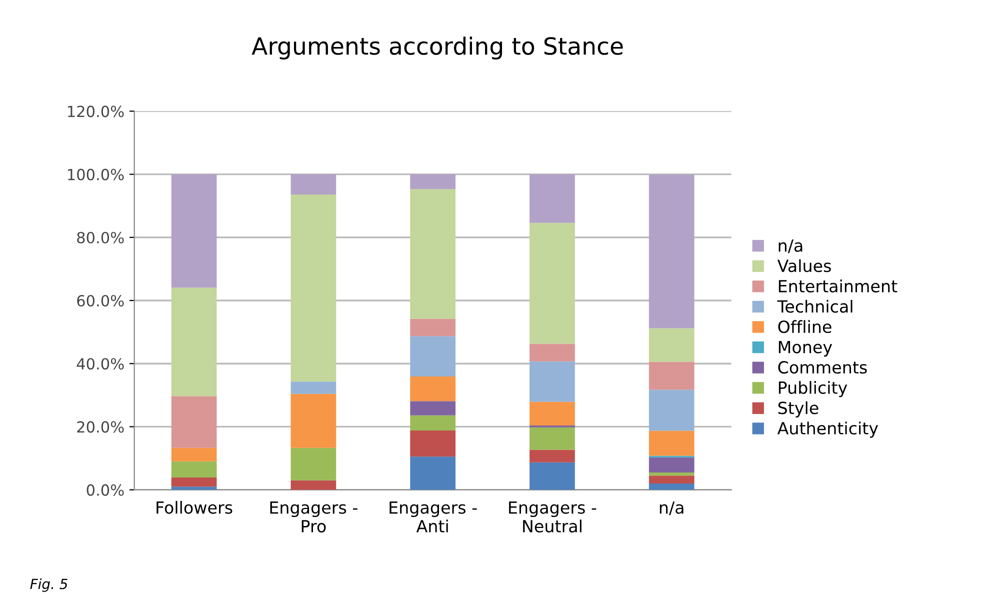  Describe the element at coordinates (805, 348) in the screenshot. I see `legend-label: Money` at that location.